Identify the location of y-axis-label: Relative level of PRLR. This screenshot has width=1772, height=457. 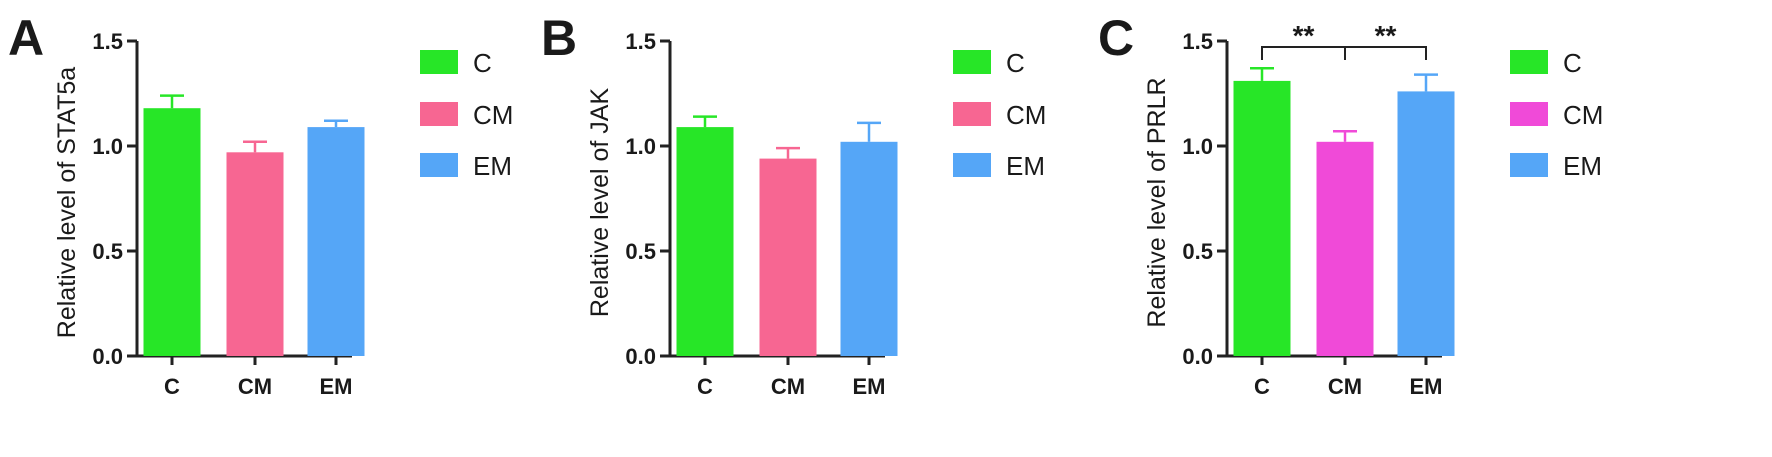
(1157, 202).